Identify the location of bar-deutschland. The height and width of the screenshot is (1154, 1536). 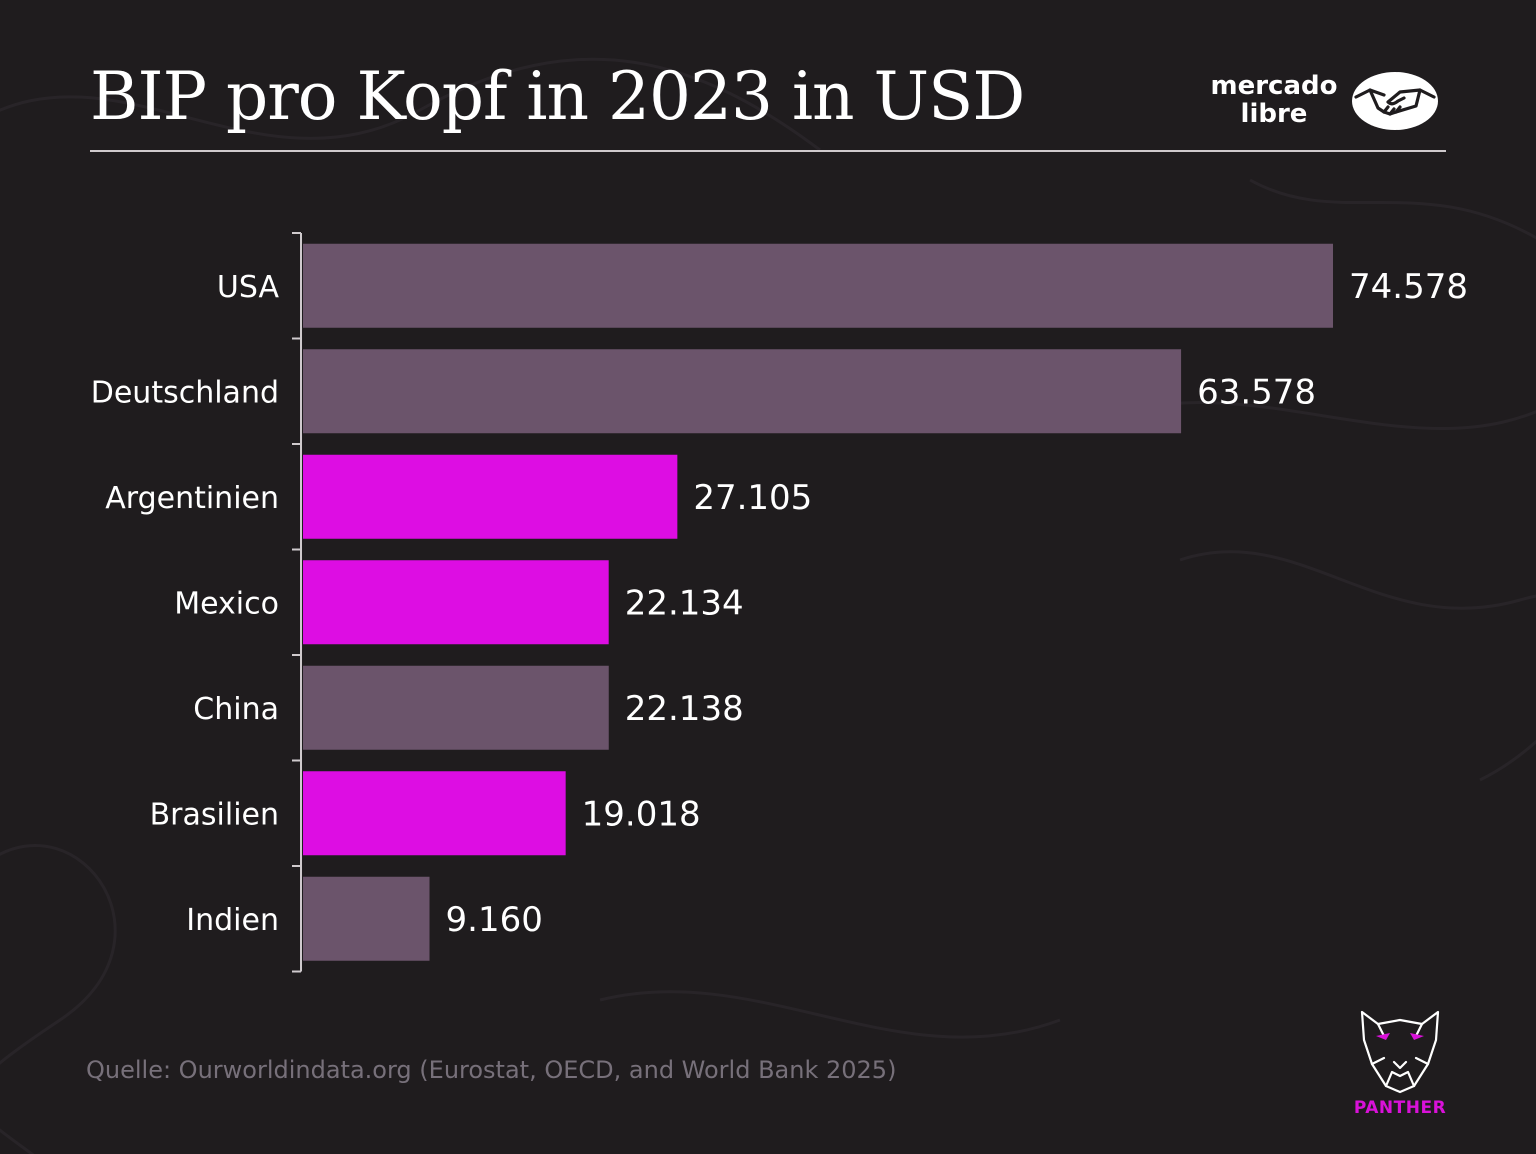
(742, 391).